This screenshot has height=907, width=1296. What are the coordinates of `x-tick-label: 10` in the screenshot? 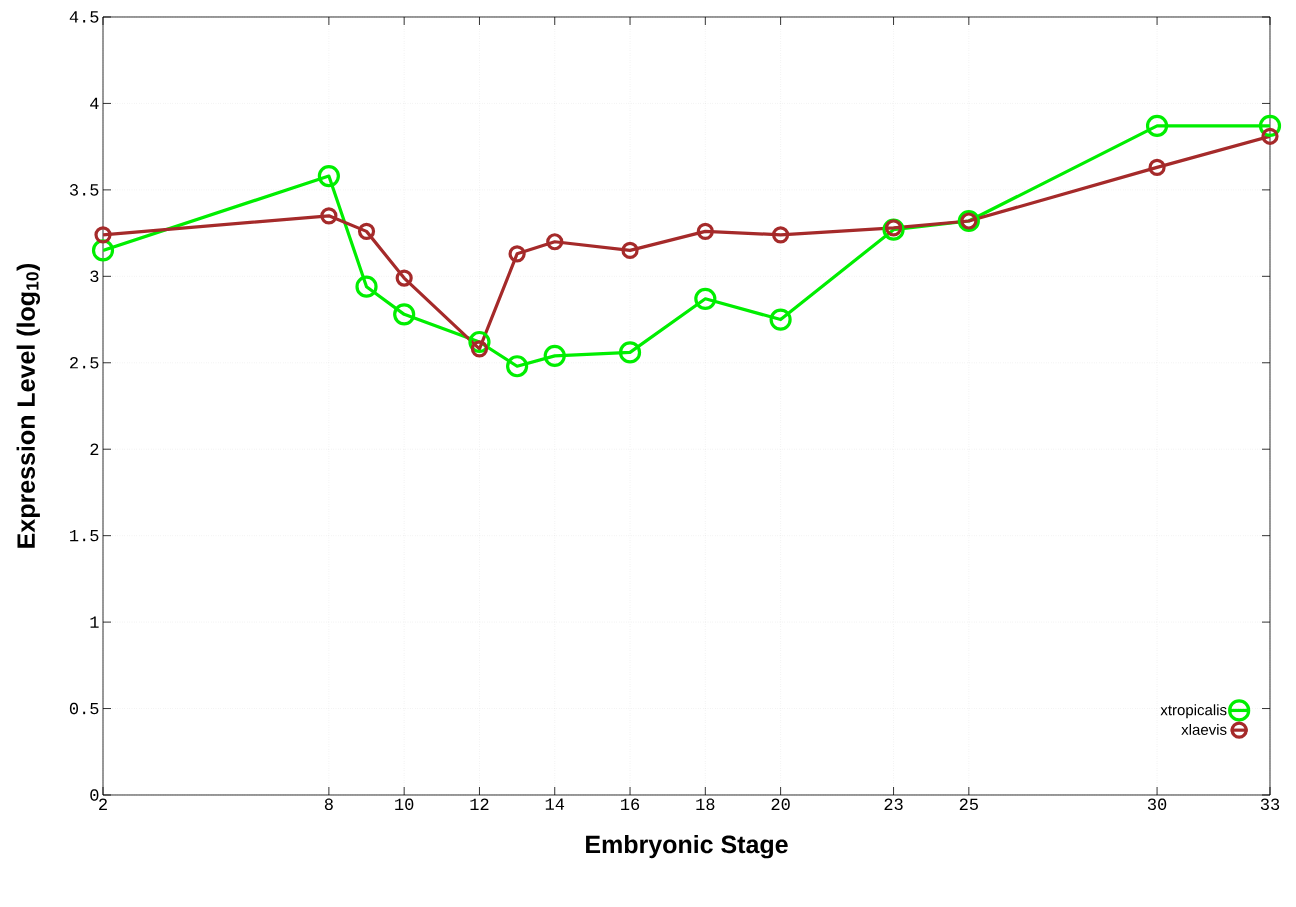 It's located at (404, 804).